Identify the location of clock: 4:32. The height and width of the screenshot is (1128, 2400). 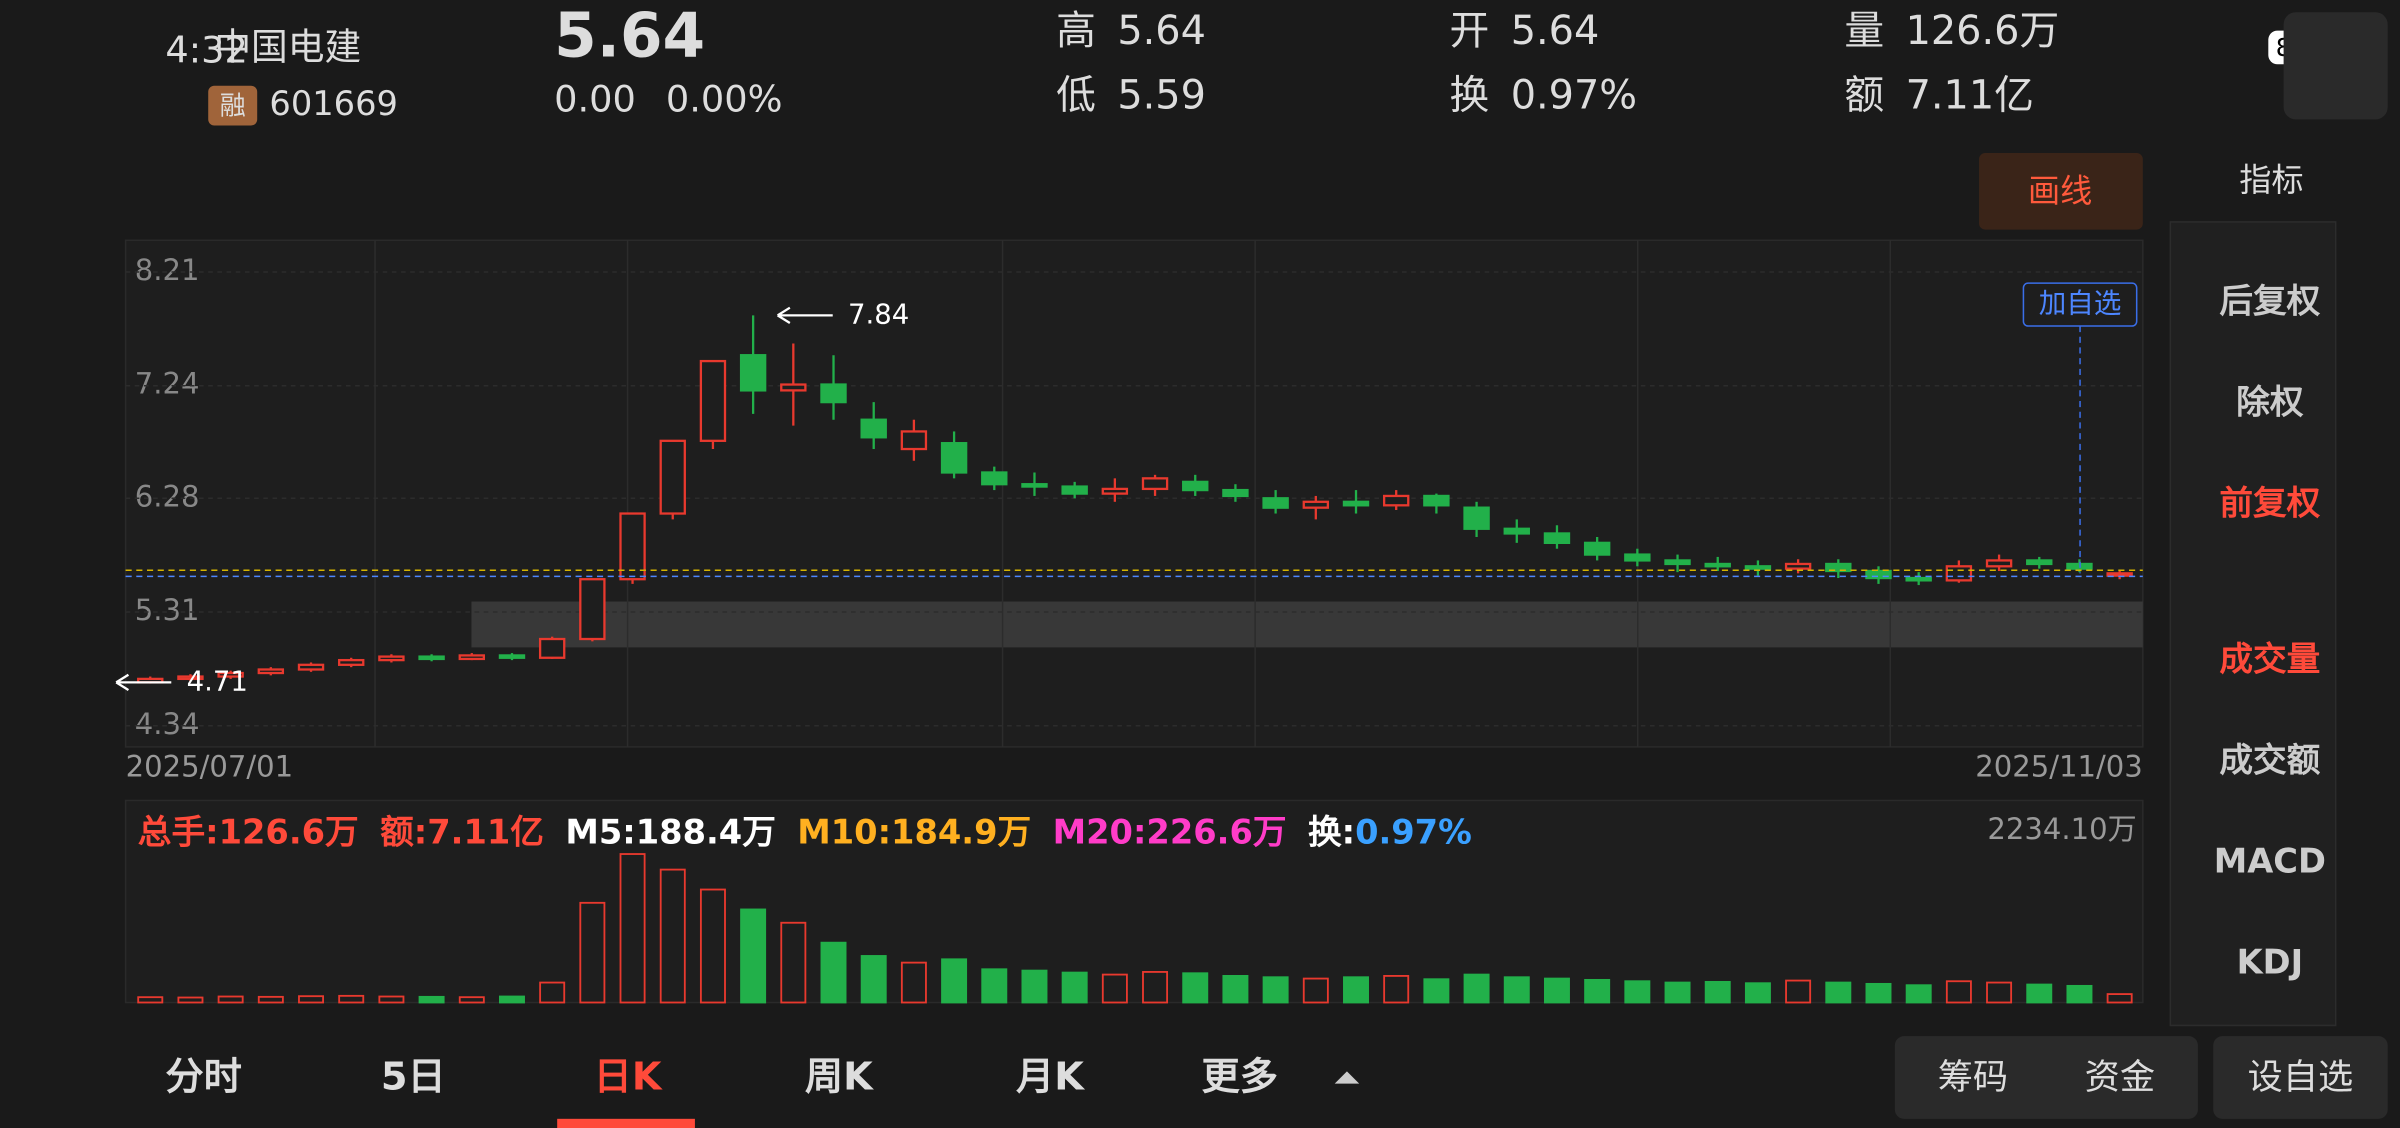
(206, 50).